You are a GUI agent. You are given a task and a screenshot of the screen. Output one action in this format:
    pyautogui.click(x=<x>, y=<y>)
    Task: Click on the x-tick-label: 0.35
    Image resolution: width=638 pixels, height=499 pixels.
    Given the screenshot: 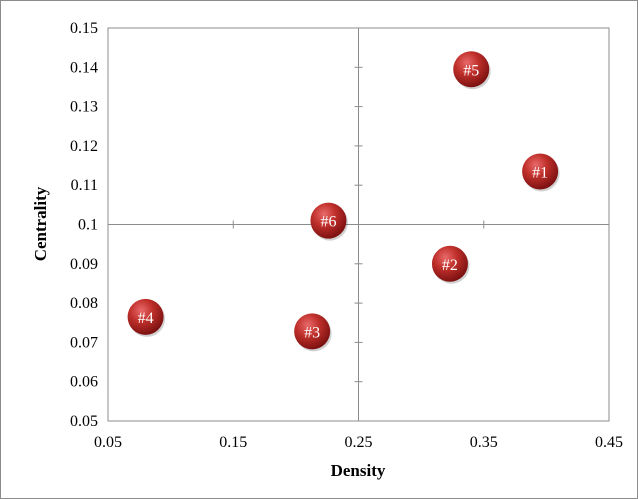 What is the action you would take?
    pyautogui.click(x=484, y=442)
    